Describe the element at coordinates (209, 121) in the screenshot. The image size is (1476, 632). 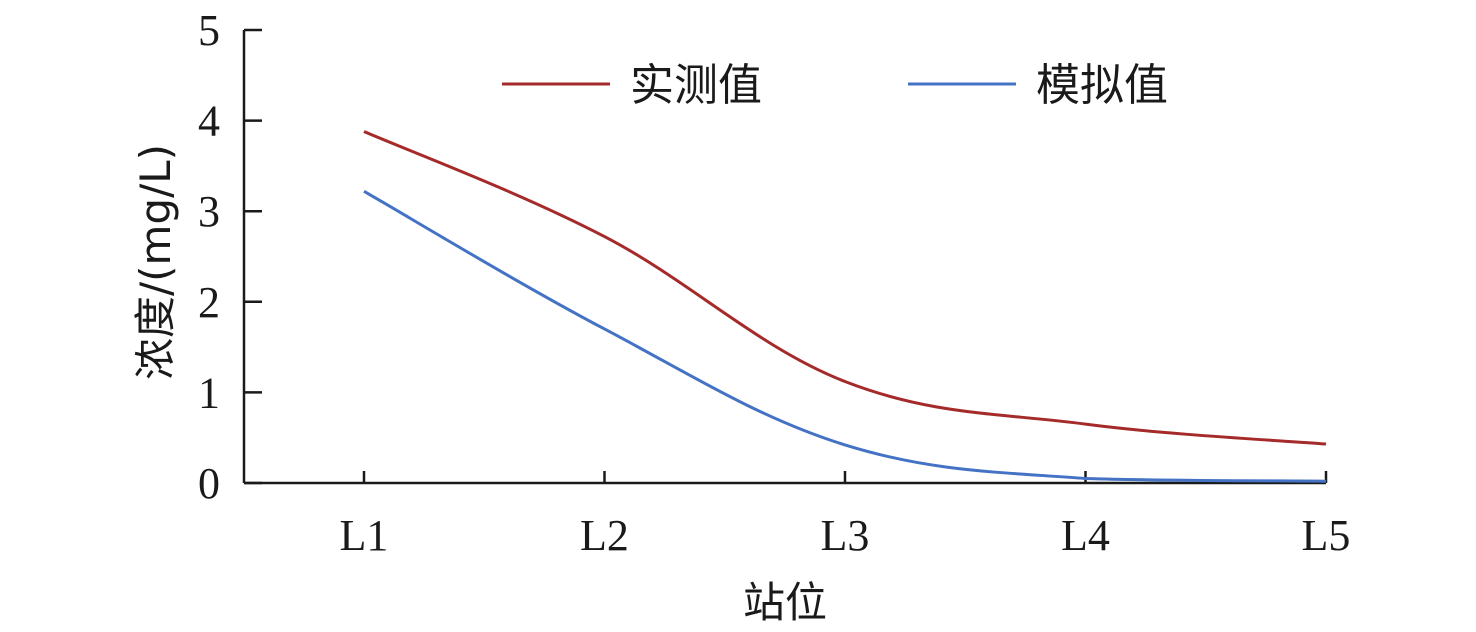
I see `y-tick-label-4: 4` at that location.